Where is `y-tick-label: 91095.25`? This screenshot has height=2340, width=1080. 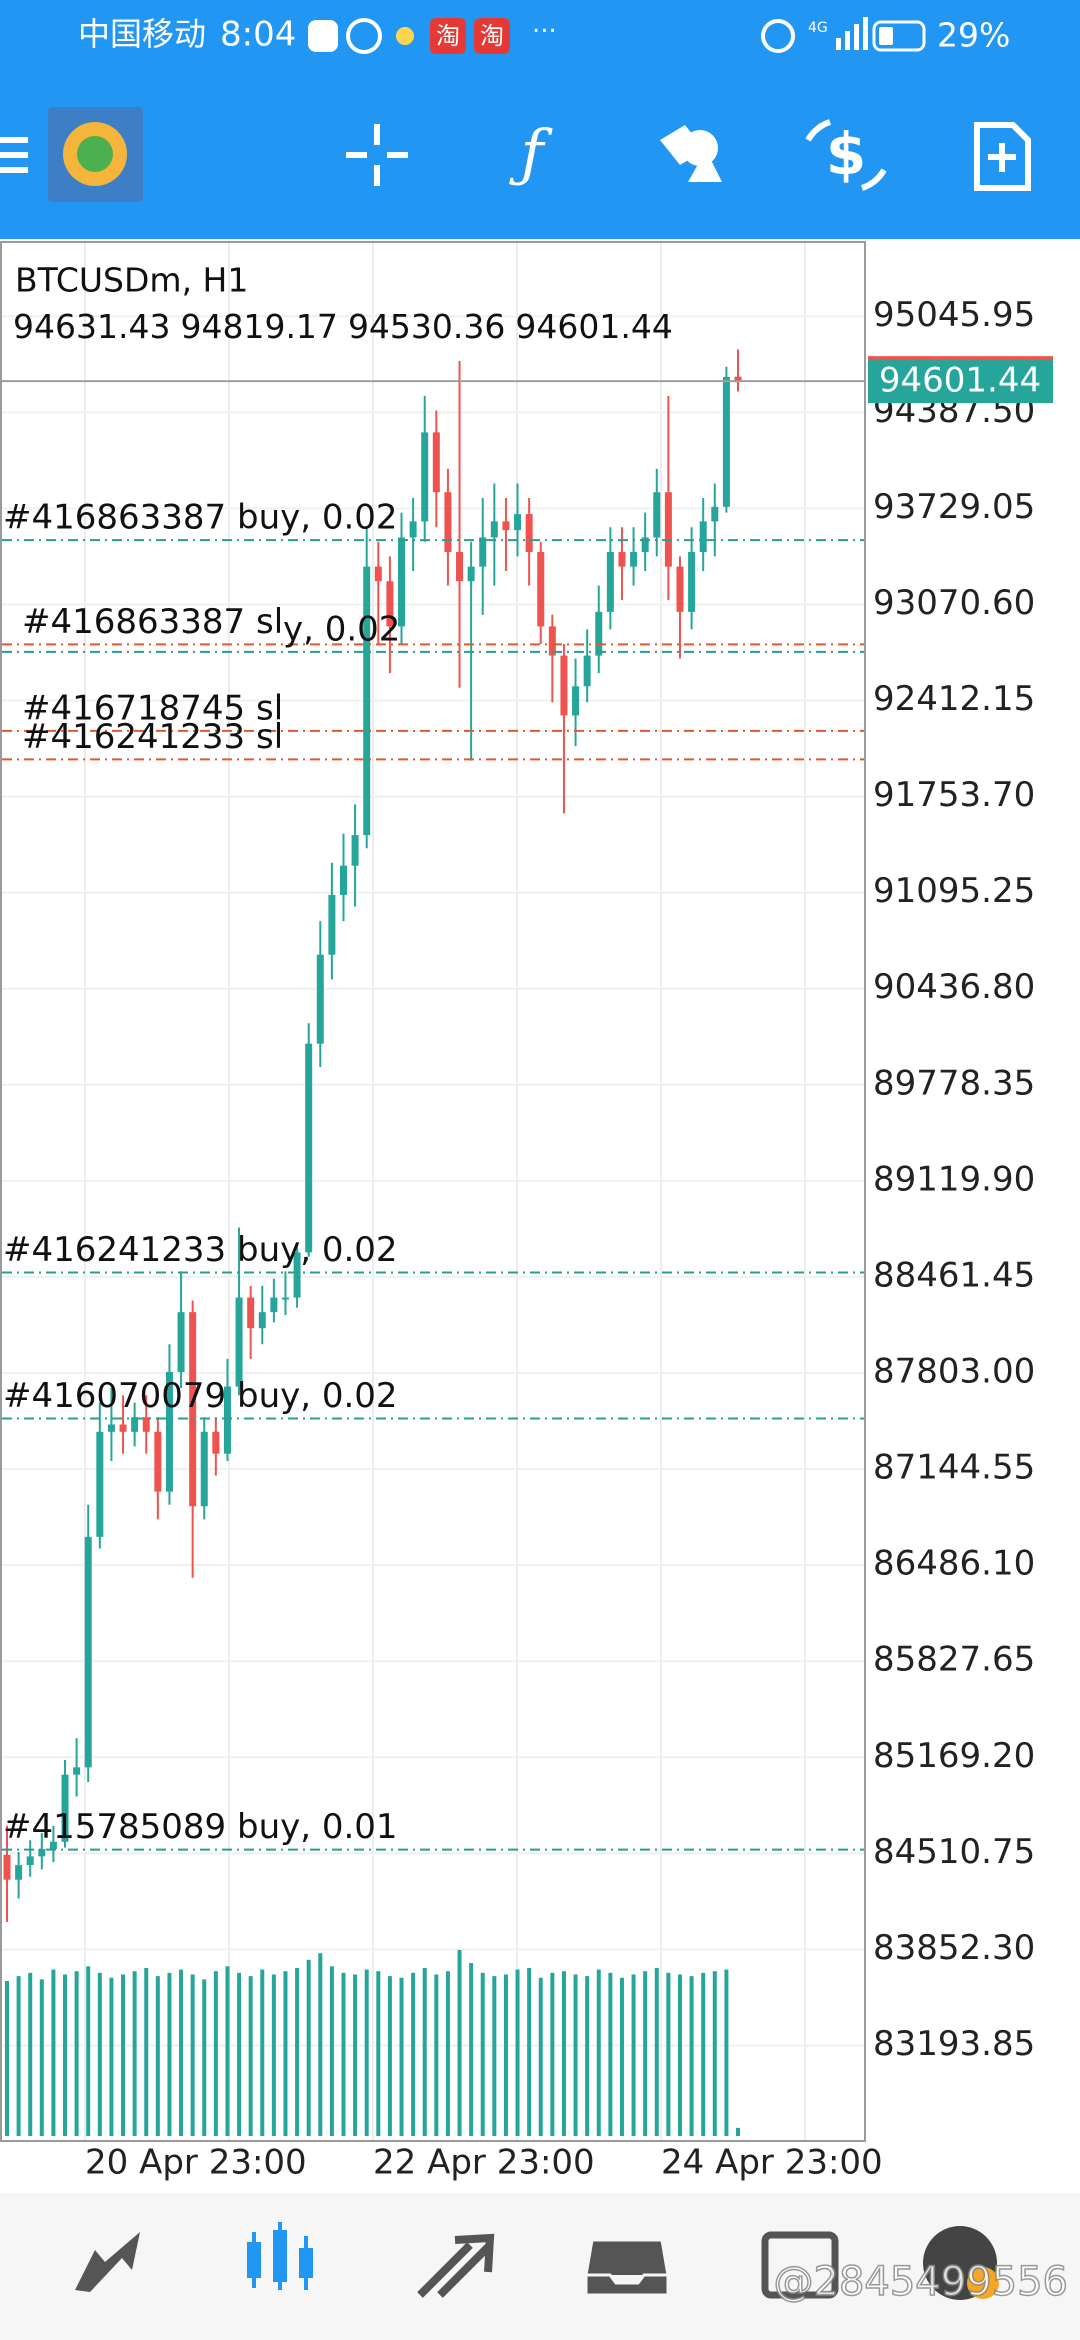
y-tick-label: 91095.25 is located at coordinates (954, 891).